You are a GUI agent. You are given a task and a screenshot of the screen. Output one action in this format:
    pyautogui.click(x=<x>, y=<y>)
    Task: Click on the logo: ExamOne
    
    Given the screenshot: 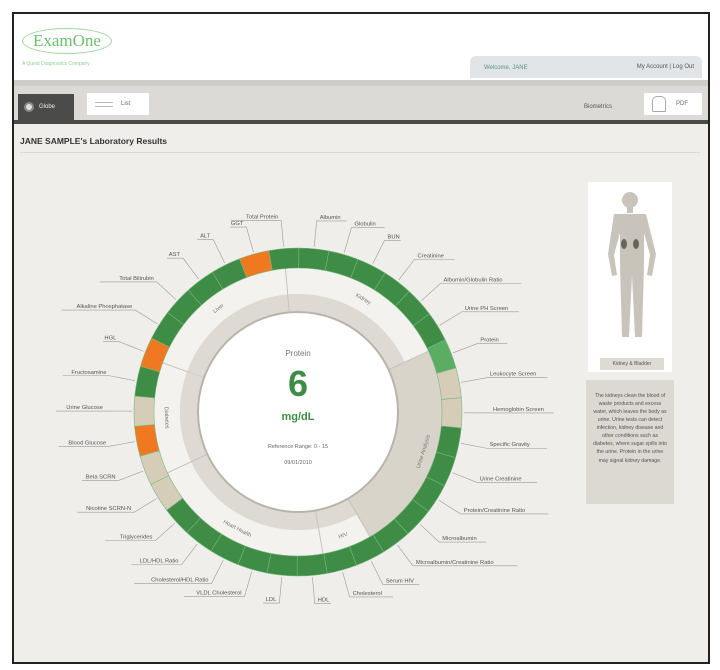 What is the action you would take?
    pyautogui.click(x=67, y=41)
    